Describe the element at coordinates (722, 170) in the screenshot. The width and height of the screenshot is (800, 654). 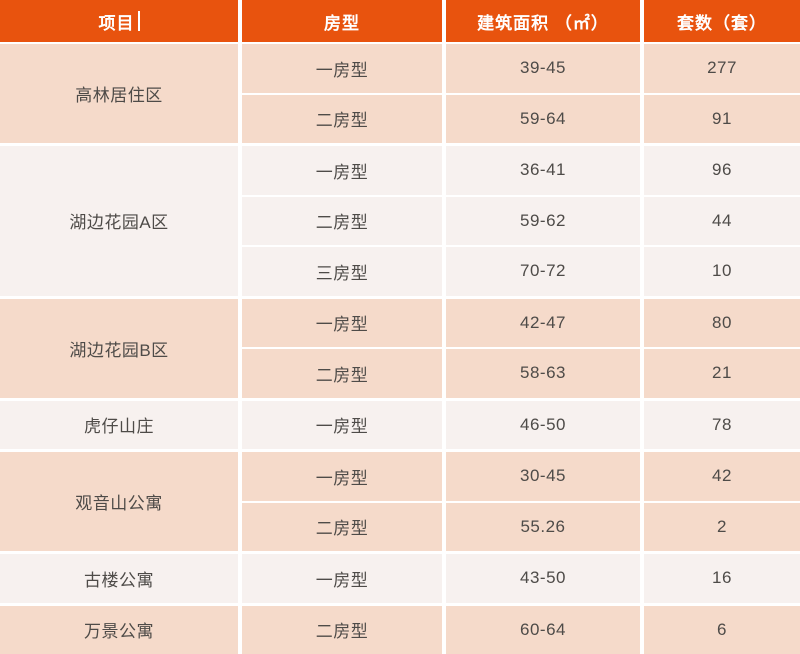
I see `unit-count-cell: 96` at that location.